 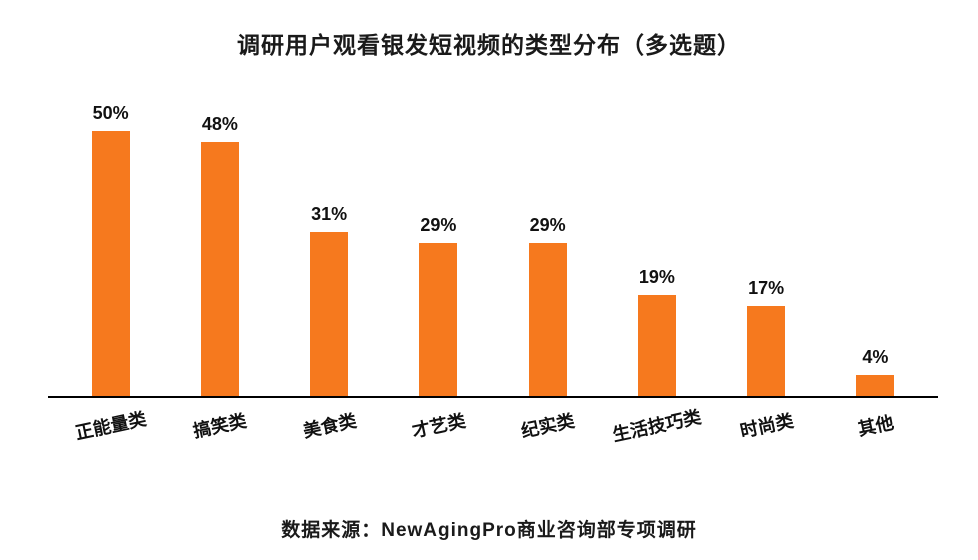 What do you see at coordinates (329, 426) in the screenshot?
I see `x-axis-label: 美食类` at bounding box center [329, 426].